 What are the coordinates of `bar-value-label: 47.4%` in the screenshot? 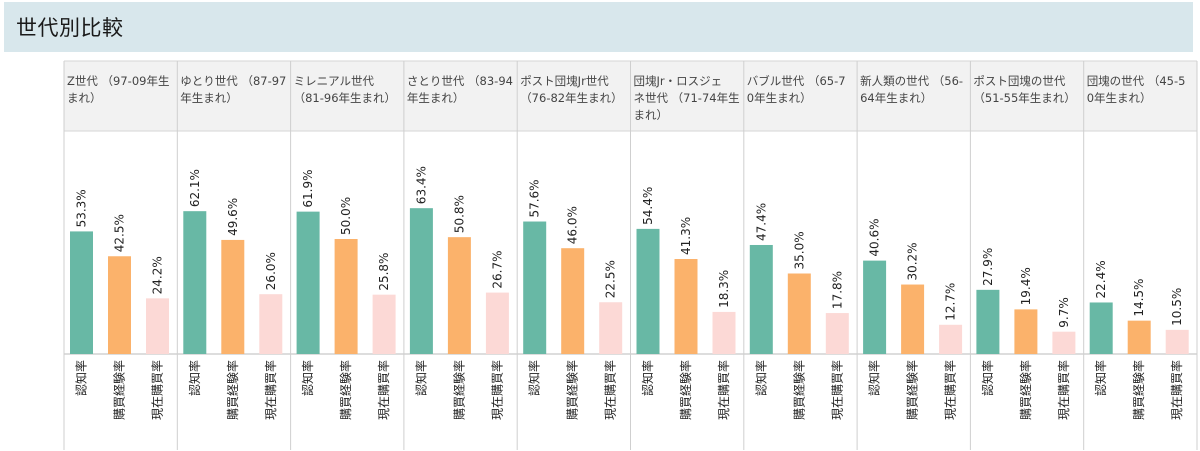 It's located at (761, 222).